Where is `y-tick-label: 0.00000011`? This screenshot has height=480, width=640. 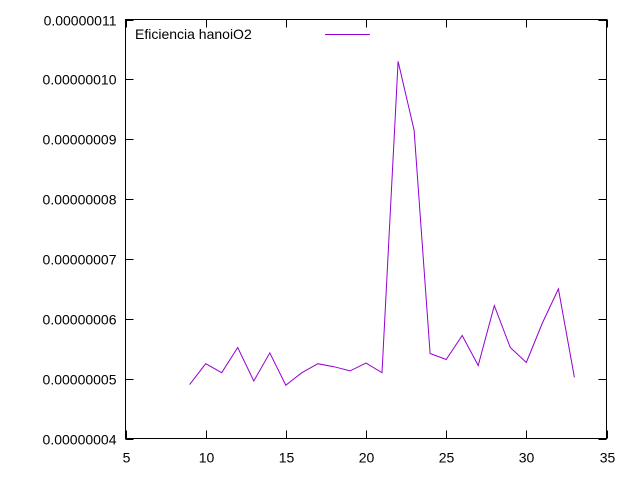
y-tick-label: 0.00000011 is located at coordinates (80, 21).